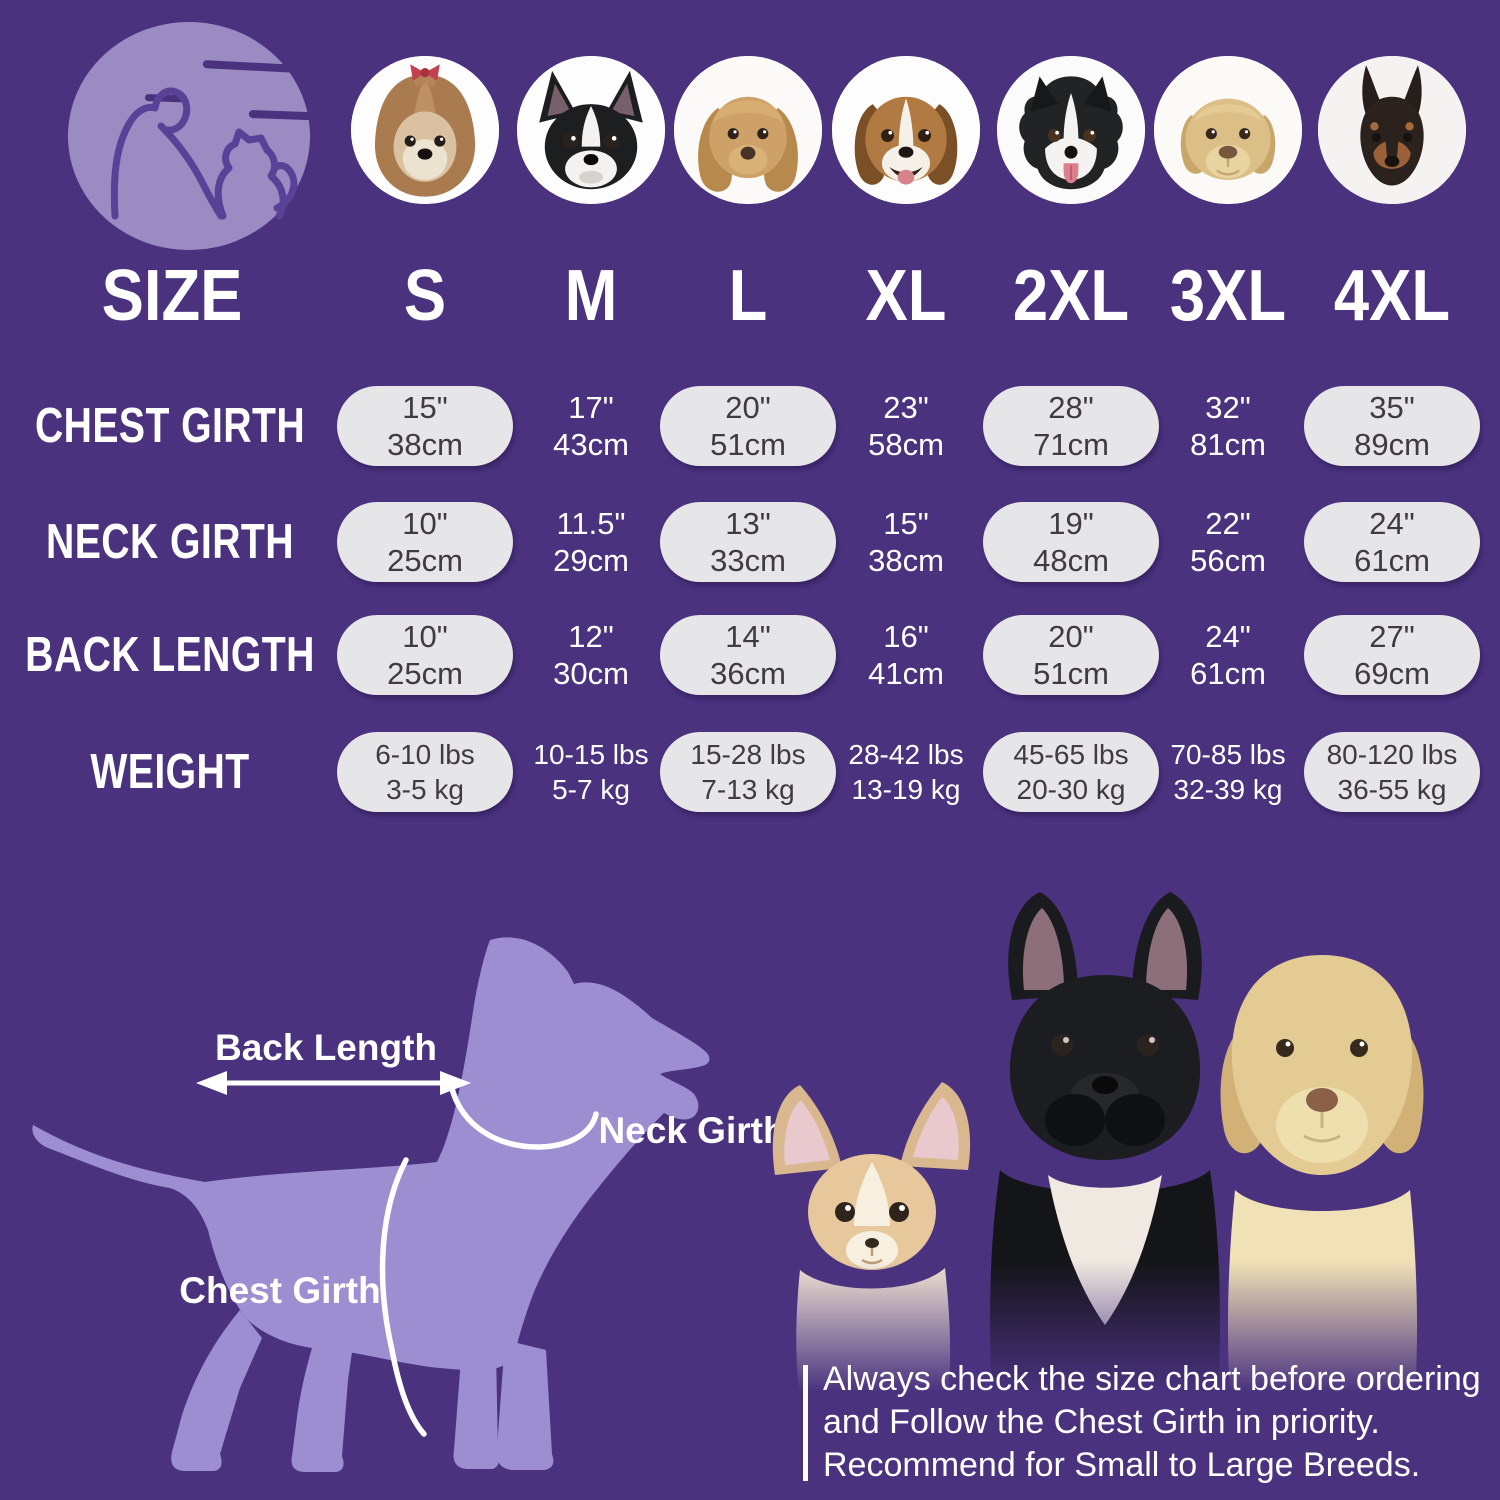 This screenshot has width=1500, height=1500. I want to click on value-metric: 33cm, so click(748, 560).